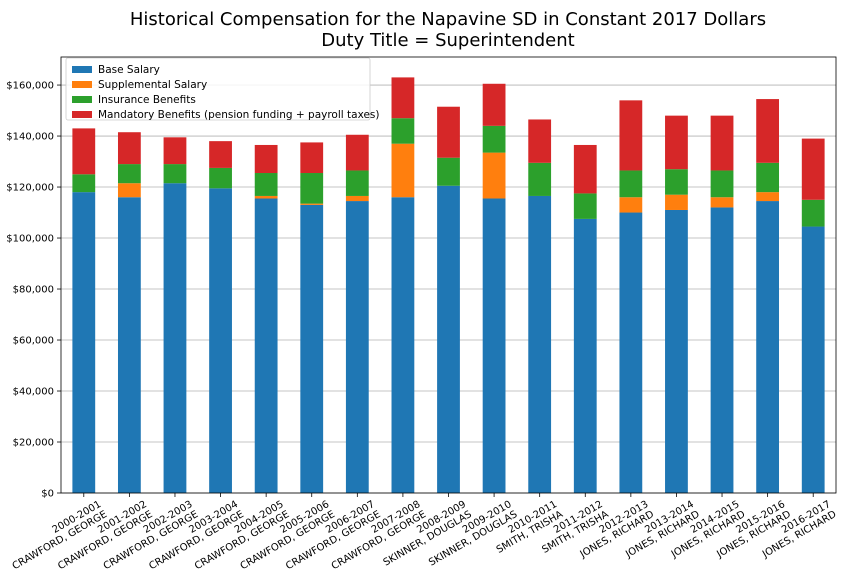 This screenshot has width=864, height=576. Describe the element at coordinates (447, 40) in the screenshot. I see `chart-subtitle: Duty Title = Superintendent` at that location.